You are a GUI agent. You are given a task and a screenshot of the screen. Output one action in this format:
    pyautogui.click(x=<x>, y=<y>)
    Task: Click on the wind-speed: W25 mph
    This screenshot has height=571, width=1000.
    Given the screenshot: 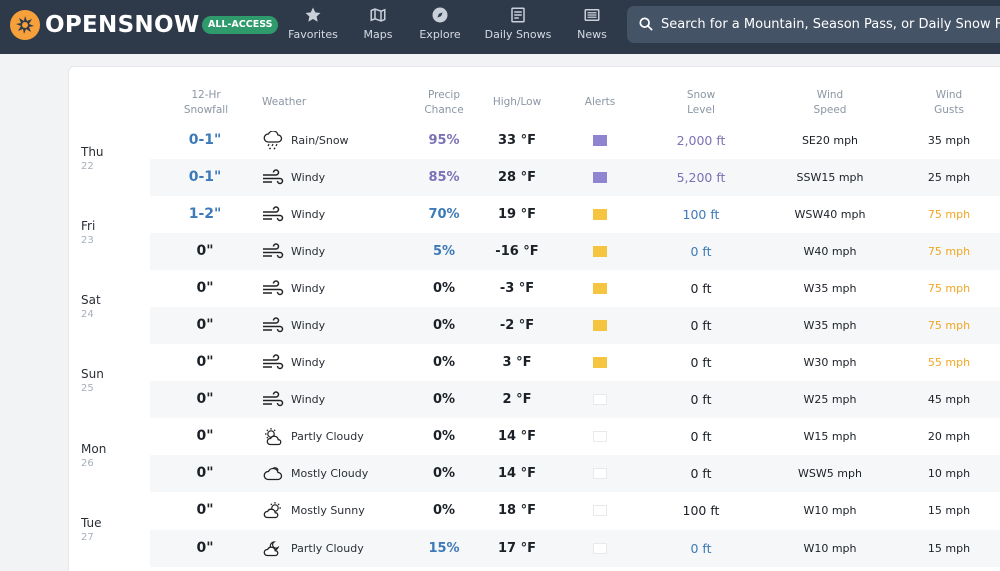 What is the action you would take?
    pyautogui.click(x=830, y=399)
    